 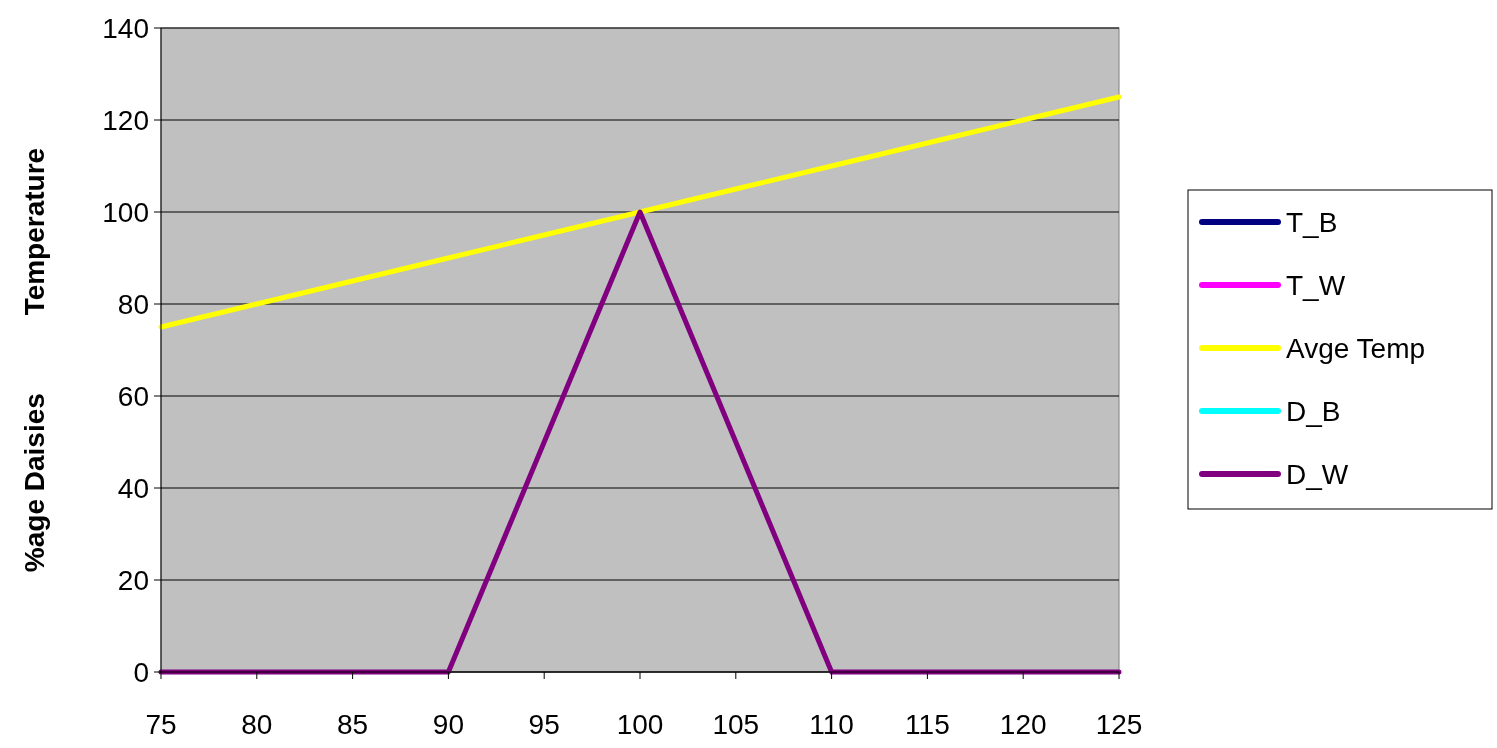 I want to click on y-tick-label: 20, so click(x=133, y=580).